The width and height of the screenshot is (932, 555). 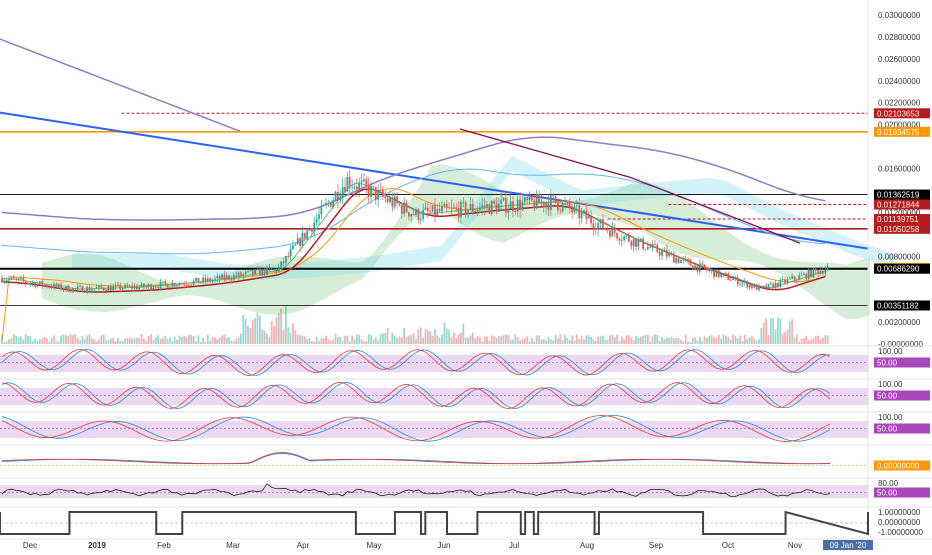 I want to click on time-cursor-badge, so click(x=848, y=545).